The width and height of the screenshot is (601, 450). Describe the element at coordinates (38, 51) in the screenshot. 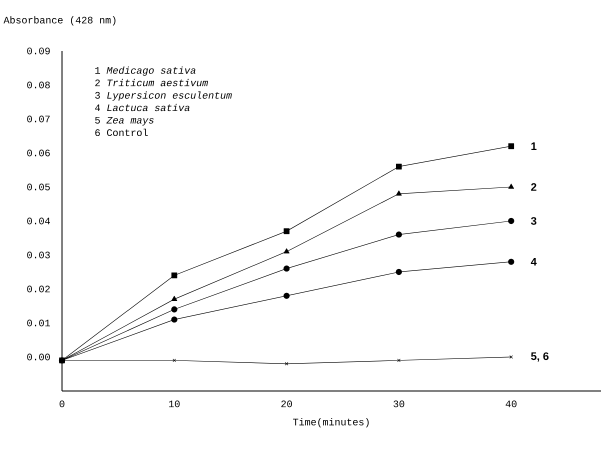

I see `y-tick-label: 0.09` at that location.